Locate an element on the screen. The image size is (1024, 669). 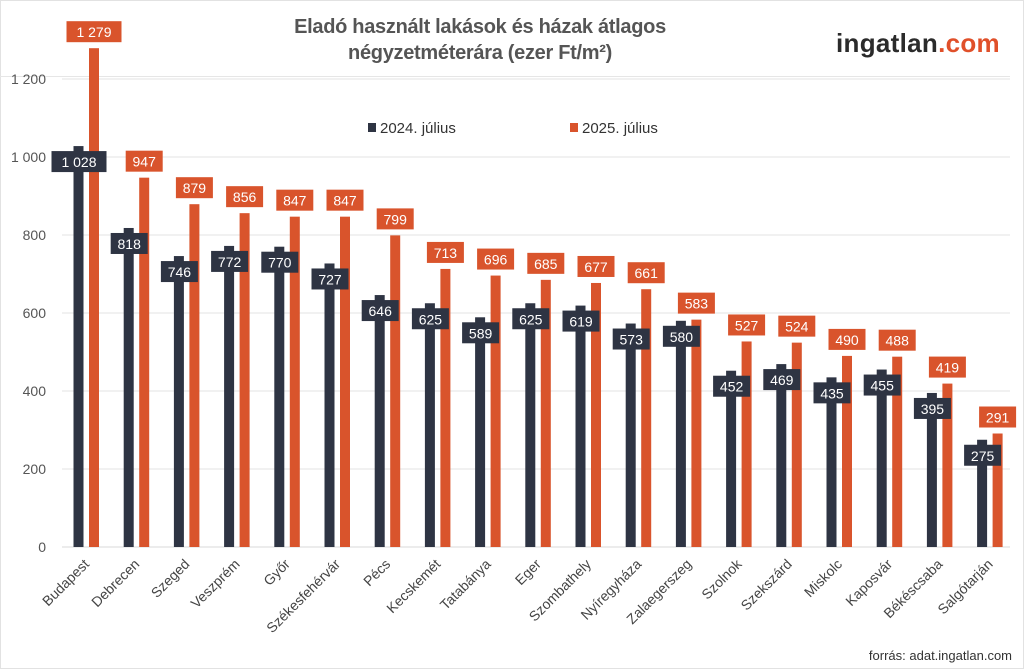
x-category-label: Eger is located at coordinates (528, 572).